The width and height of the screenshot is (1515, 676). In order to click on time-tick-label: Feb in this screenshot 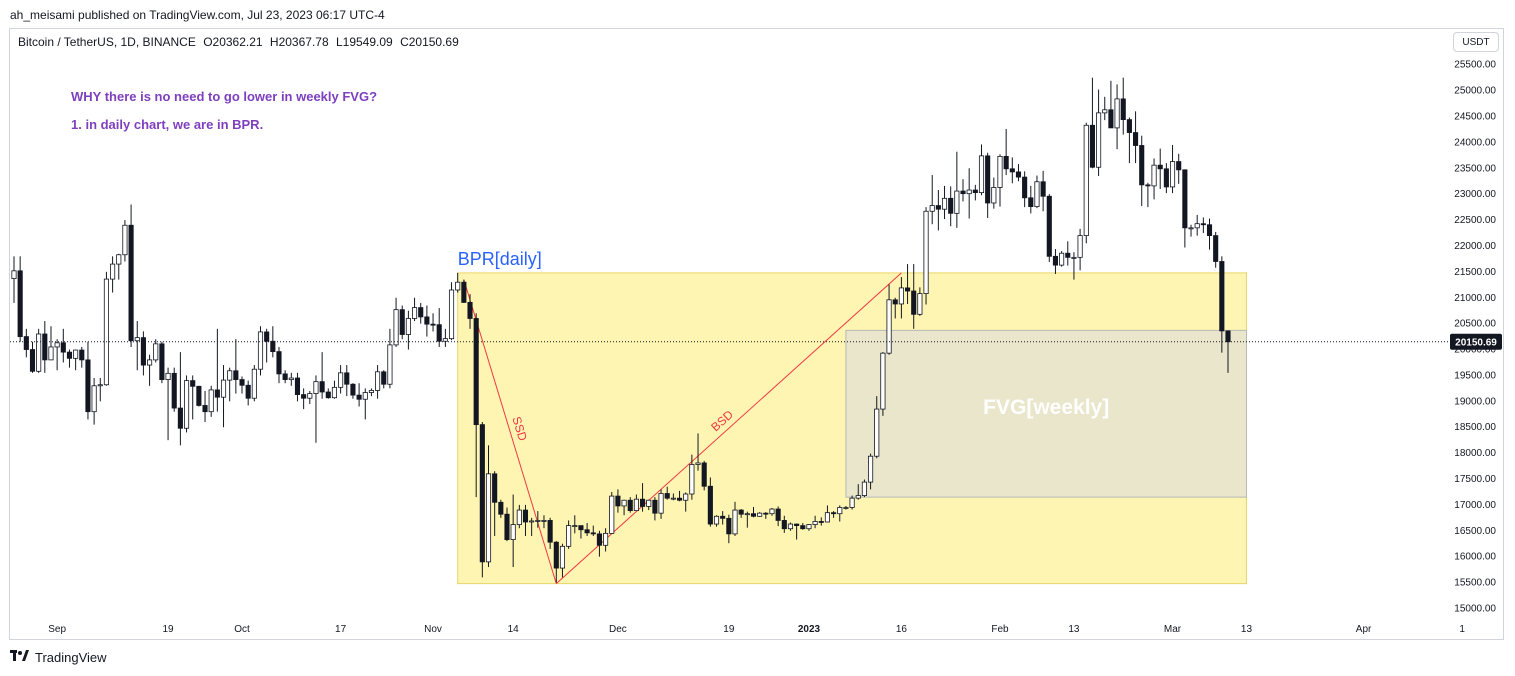, I will do `click(1000, 629)`.